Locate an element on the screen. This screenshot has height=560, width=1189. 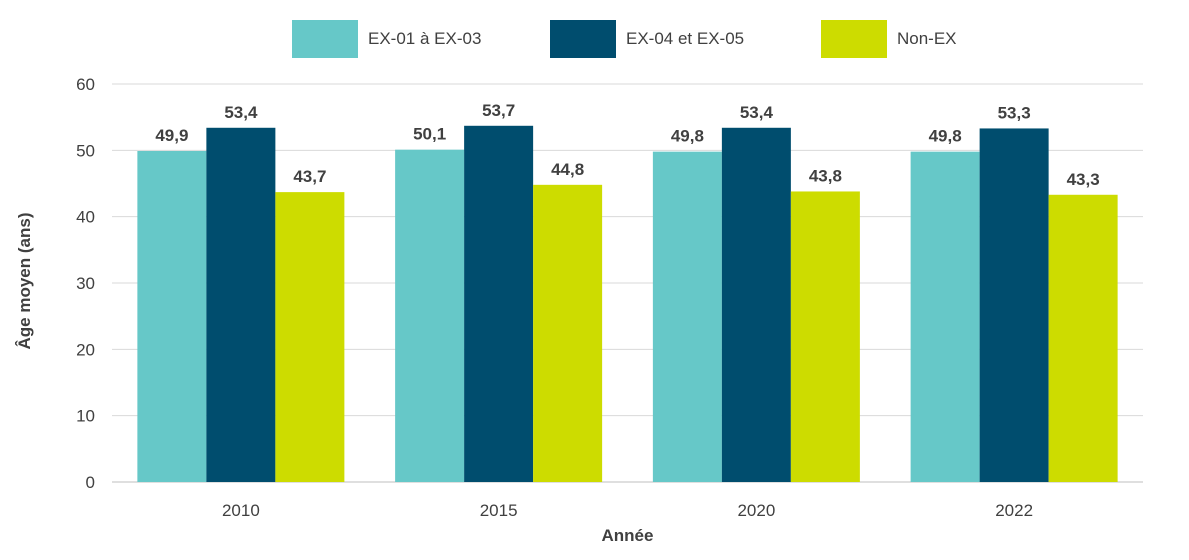
data-label-2020-series-2: 43,8 is located at coordinates (825, 175).